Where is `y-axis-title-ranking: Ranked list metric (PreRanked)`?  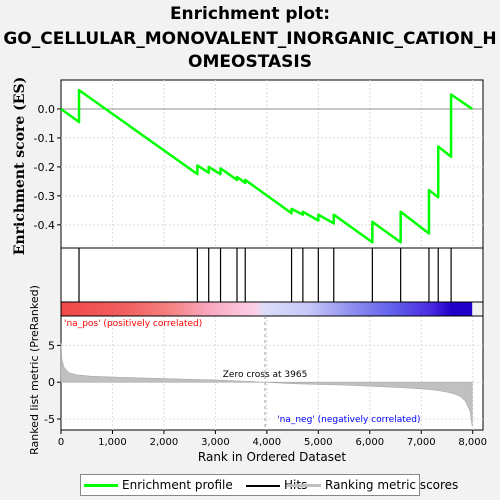 y-axis-title-ranking: Ranked list metric (PreRanked) is located at coordinates (34, 370).